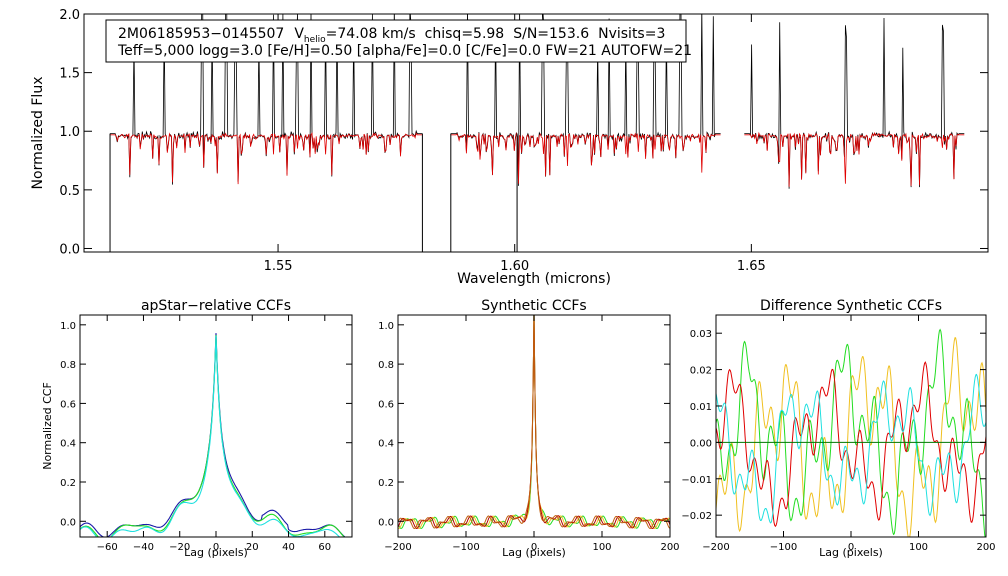  What do you see at coordinates (851, 306) in the screenshot?
I see `difference-title: Difference Synthetic CCFs` at bounding box center [851, 306].